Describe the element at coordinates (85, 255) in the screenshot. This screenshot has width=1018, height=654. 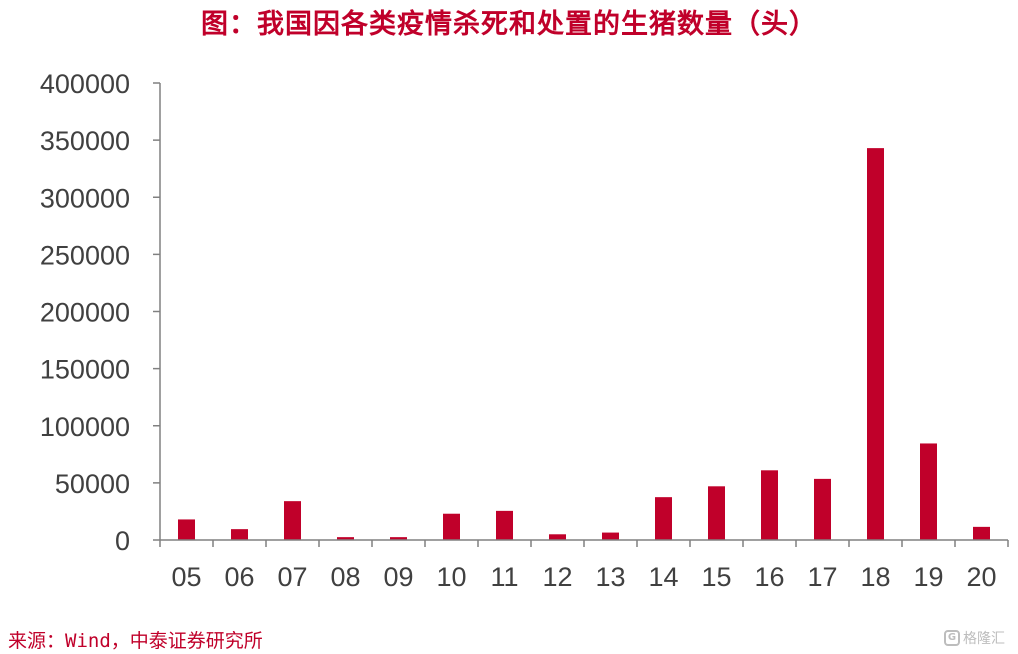
I see `y-tick-label: 250000` at that location.